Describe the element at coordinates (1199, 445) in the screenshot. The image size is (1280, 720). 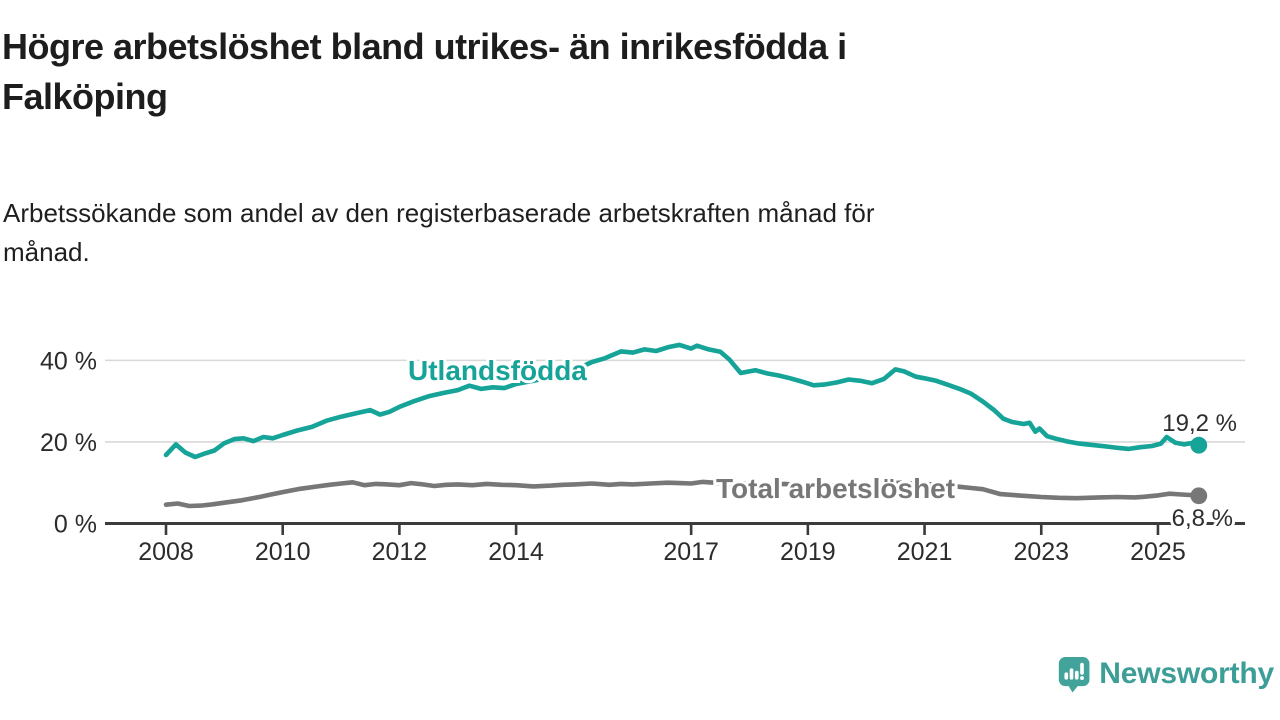
I see `series-end-dot-utlandsfodda` at that location.